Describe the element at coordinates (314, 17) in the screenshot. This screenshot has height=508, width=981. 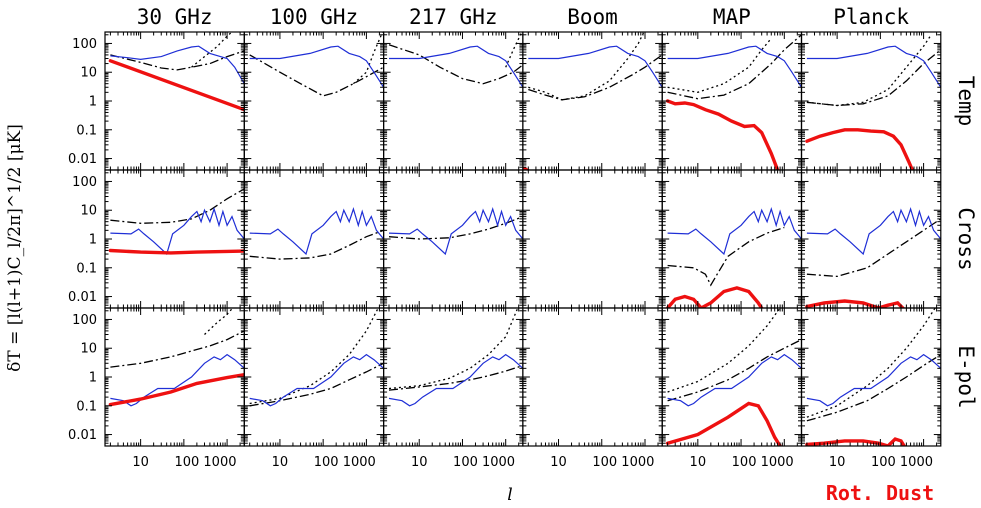
I see `column-title: 100 GHz` at that location.